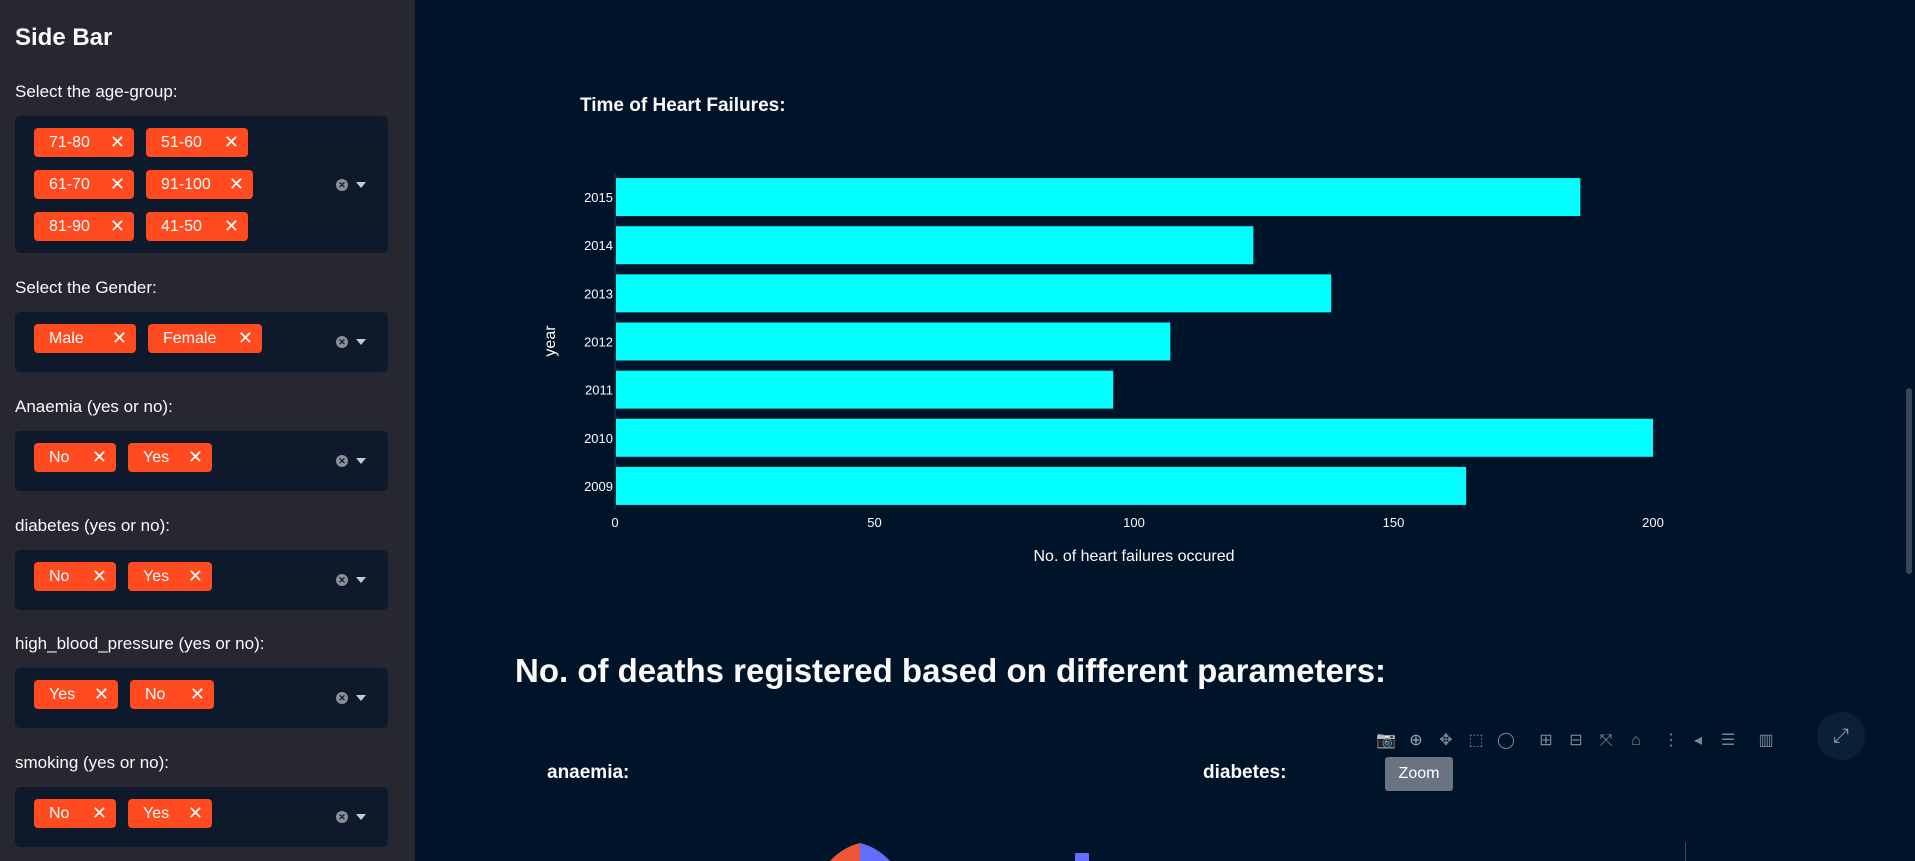  What do you see at coordinates (1546, 740) in the screenshot?
I see `zoom-in-icon: ⊞` at bounding box center [1546, 740].